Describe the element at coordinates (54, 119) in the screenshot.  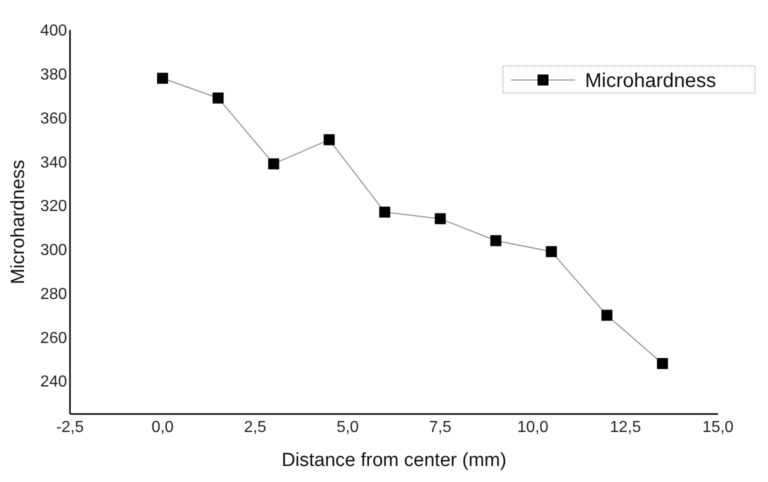
I see `y-tick-label: 360` at that location.